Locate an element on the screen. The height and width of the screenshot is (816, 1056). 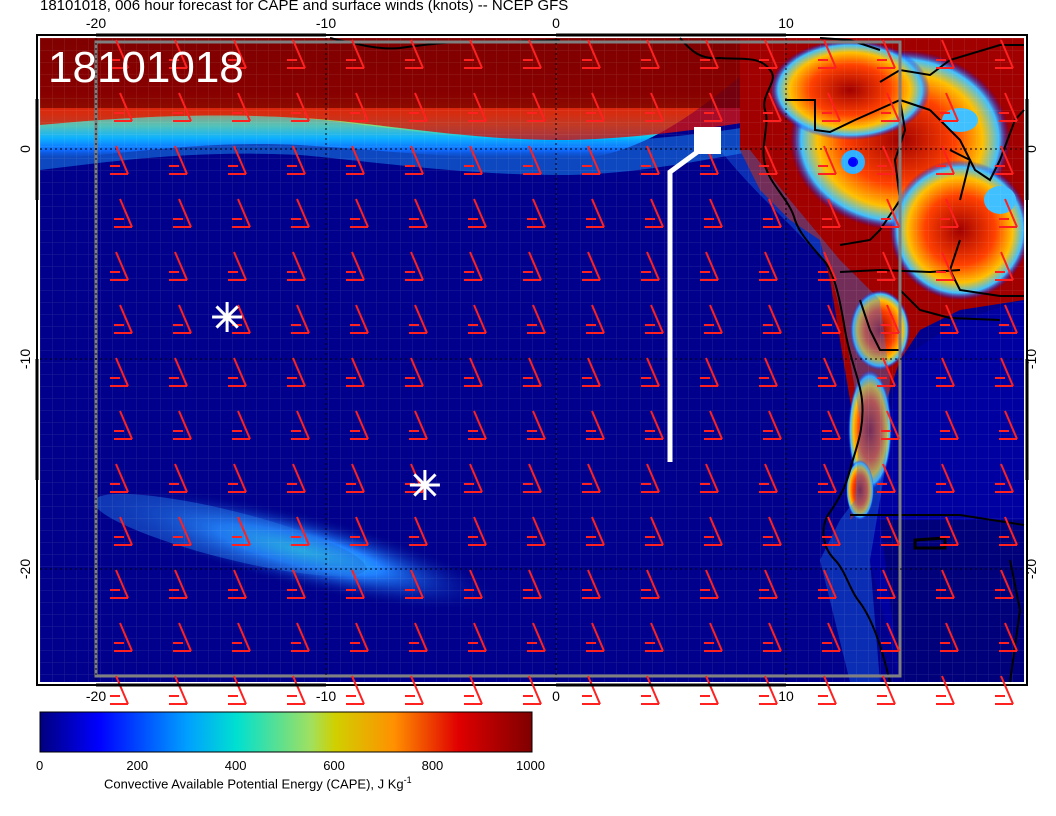
x-tick-label-top: 0 is located at coordinates (556, 23).